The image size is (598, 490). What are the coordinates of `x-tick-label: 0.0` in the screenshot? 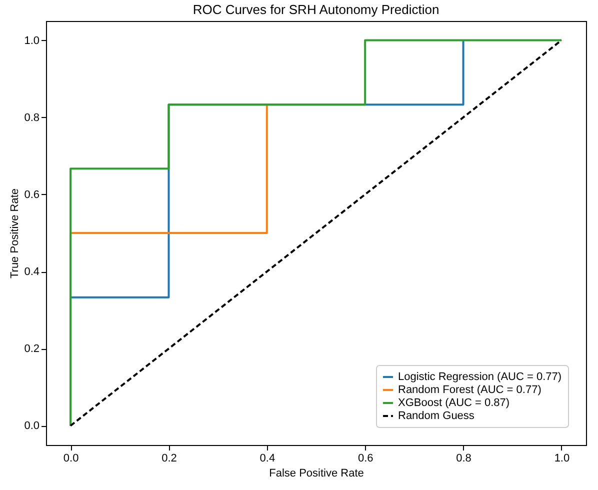 It's located at (71, 458).